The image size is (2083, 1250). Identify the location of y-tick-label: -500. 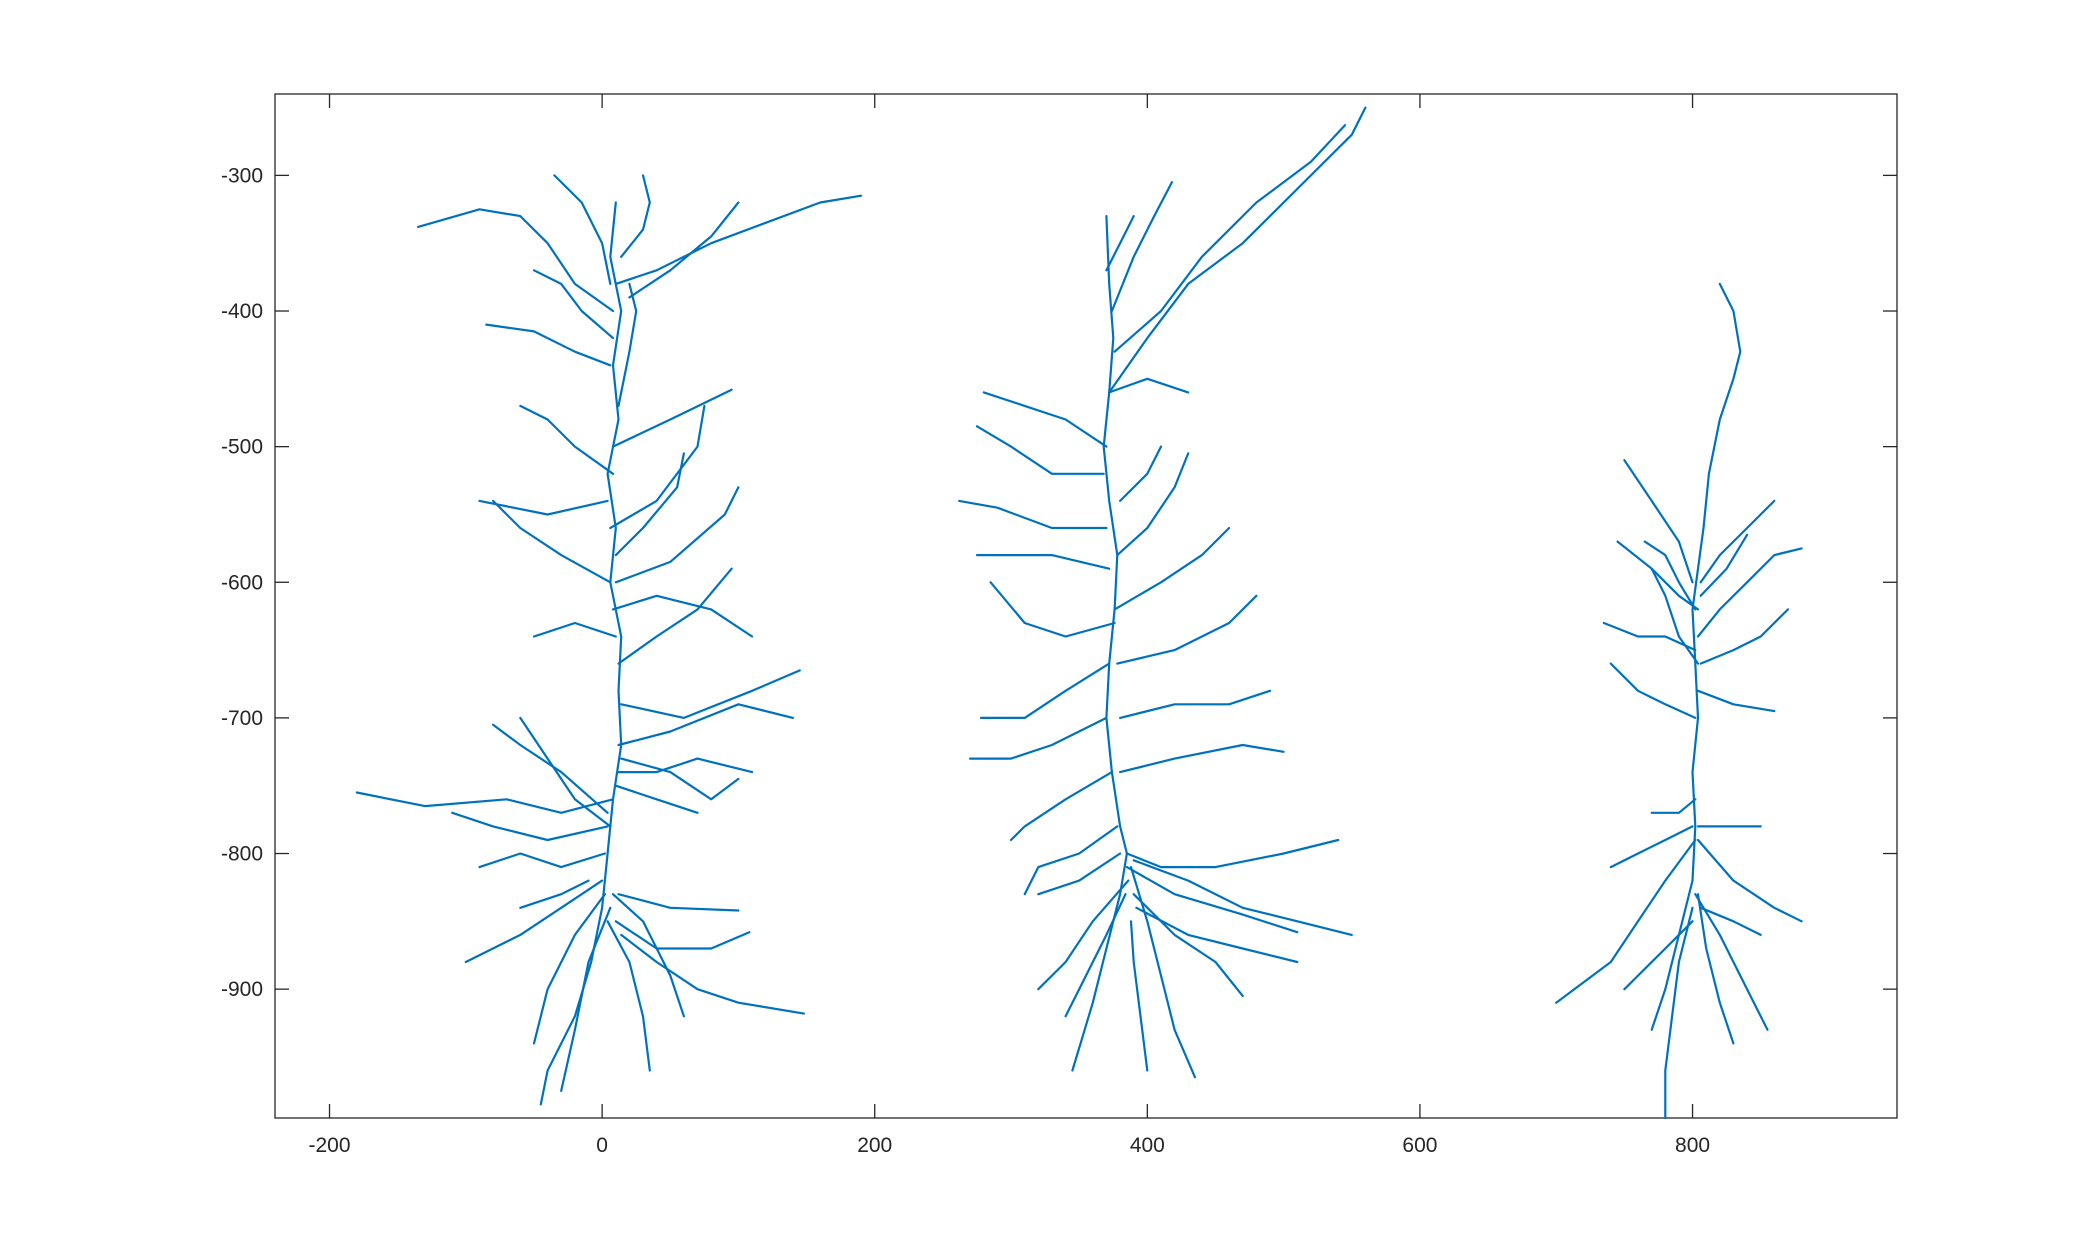
(242, 447).